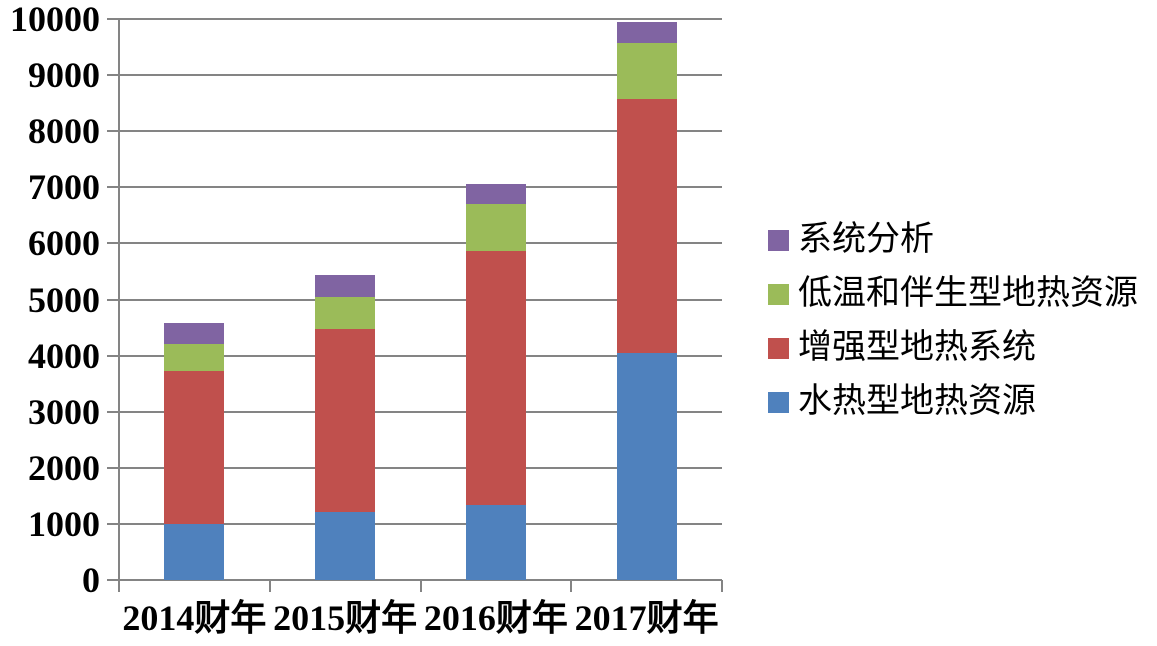  What do you see at coordinates (64, 467) in the screenshot?
I see `y-axis-tick-label: 2000` at bounding box center [64, 467].